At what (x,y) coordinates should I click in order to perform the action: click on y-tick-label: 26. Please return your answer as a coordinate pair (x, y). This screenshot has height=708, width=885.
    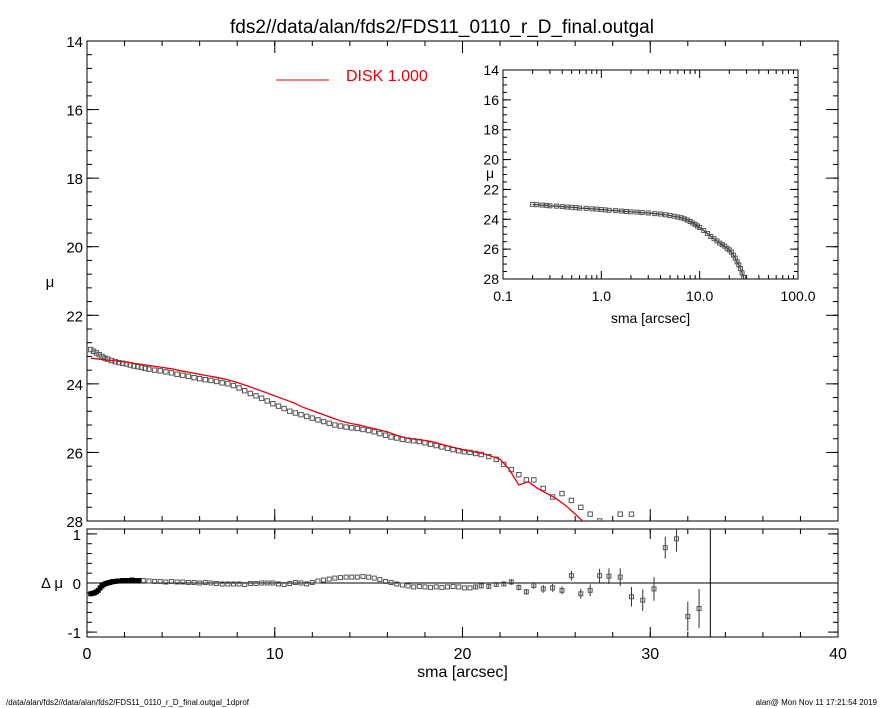
    Looking at the image, I should click on (74, 453).